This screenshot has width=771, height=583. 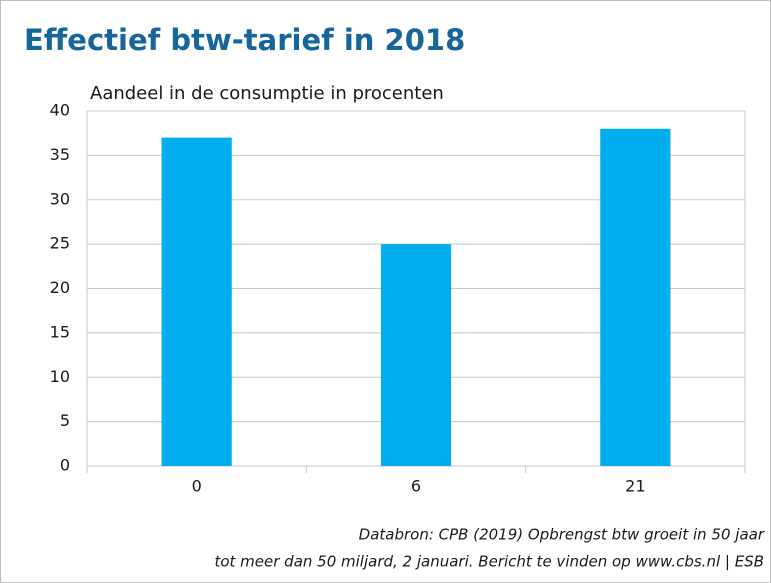 What do you see at coordinates (635, 486) in the screenshot?
I see `x-tick-label: 21` at bounding box center [635, 486].